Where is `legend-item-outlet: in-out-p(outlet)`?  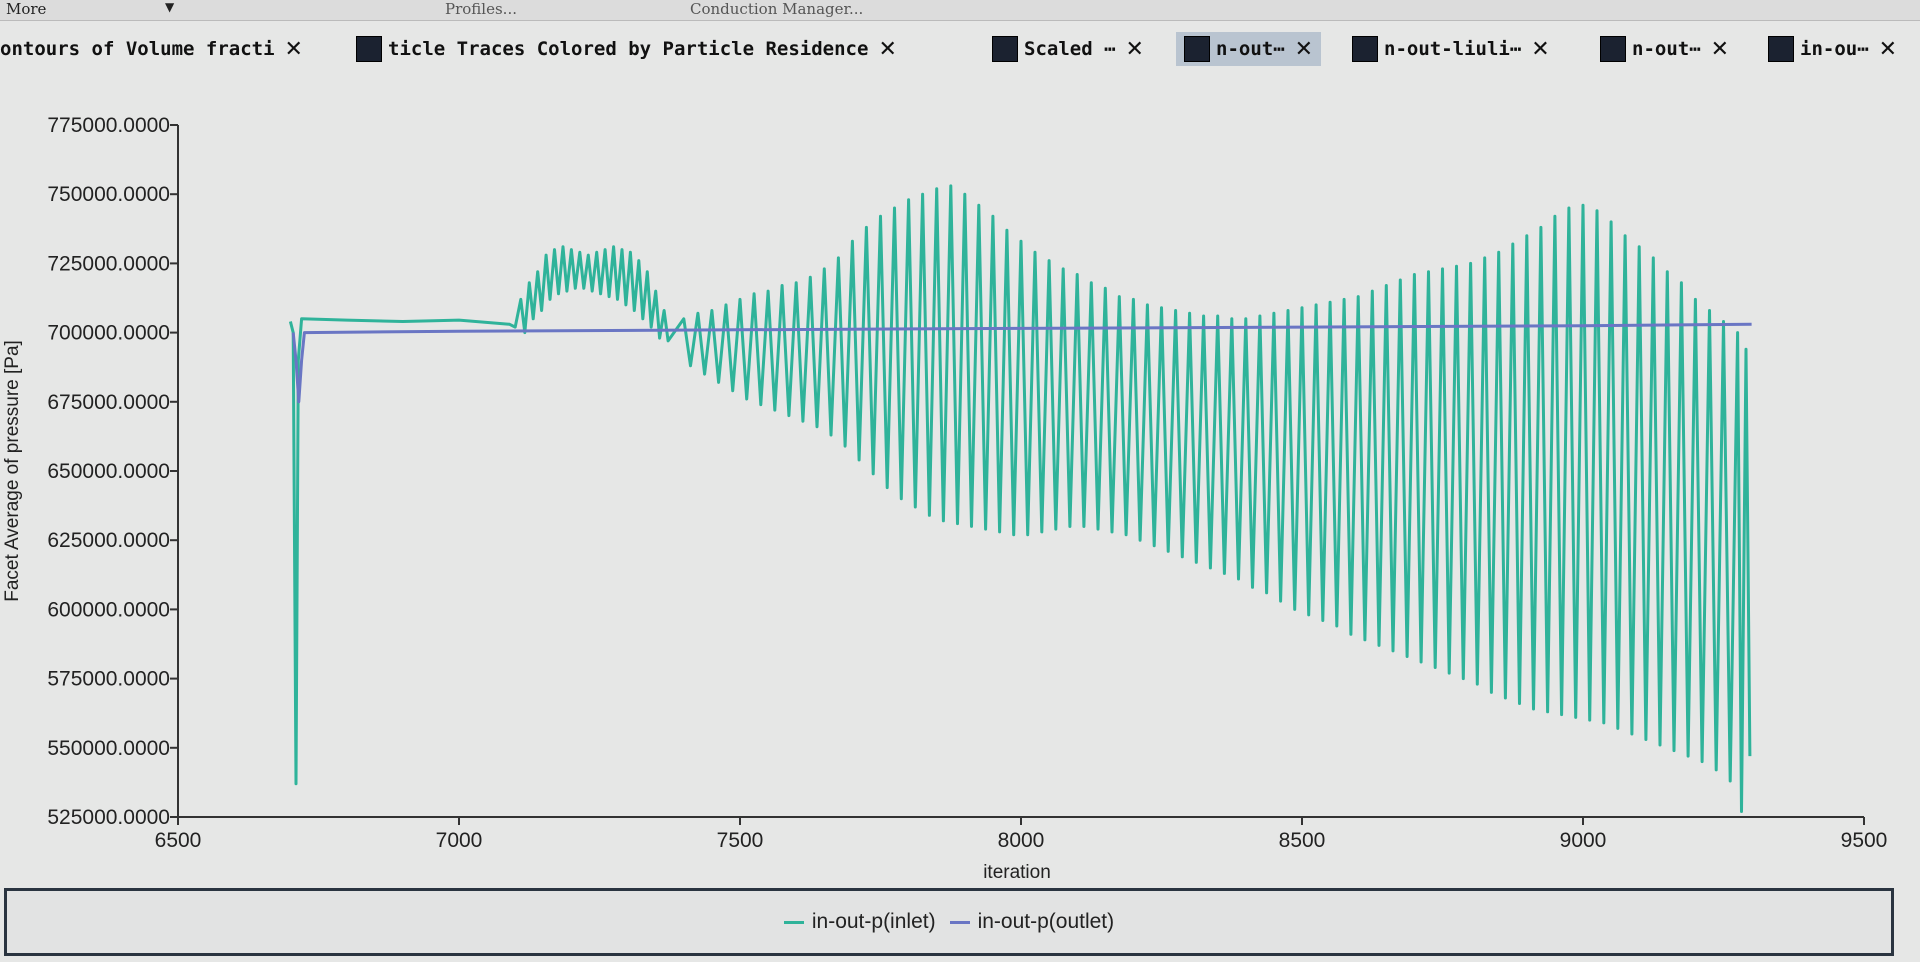
legend-item-outlet: in-out-p(outlet) is located at coordinates (1032, 922).